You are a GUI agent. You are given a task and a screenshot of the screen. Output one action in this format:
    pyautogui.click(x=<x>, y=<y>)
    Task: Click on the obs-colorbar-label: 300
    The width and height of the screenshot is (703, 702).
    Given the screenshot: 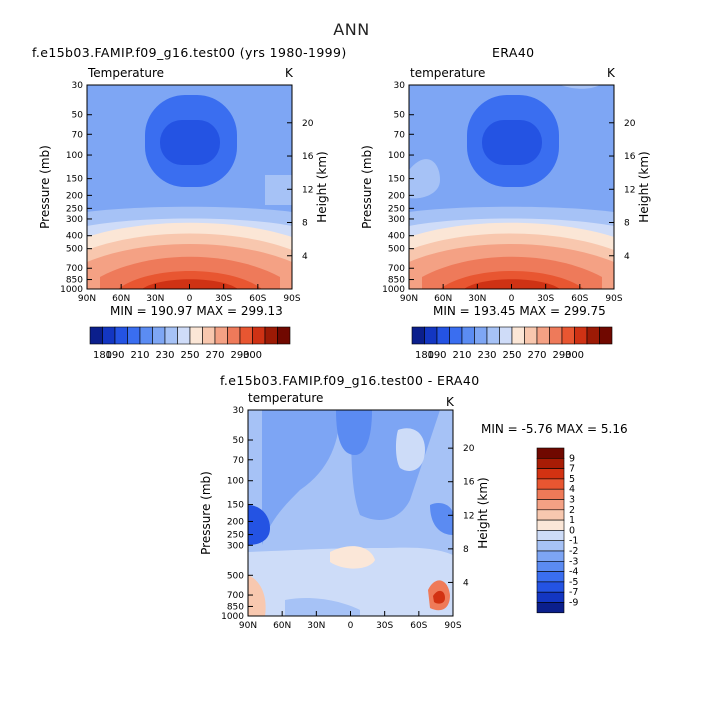 What is the action you would take?
    pyautogui.click(x=574, y=355)
    